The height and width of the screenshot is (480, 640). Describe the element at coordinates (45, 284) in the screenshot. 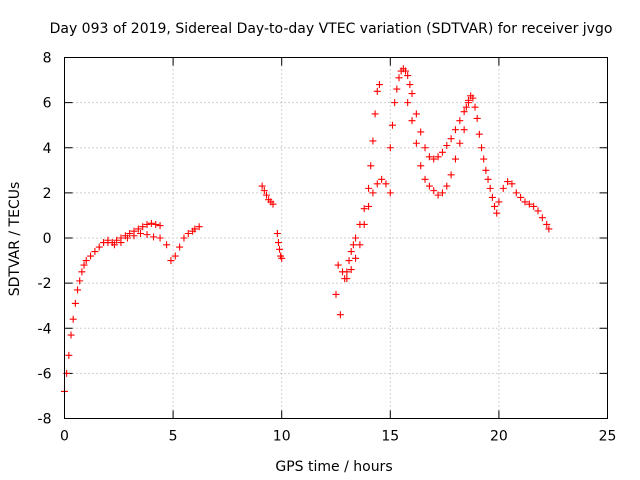

I see `y-tick-label: -2` at that location.